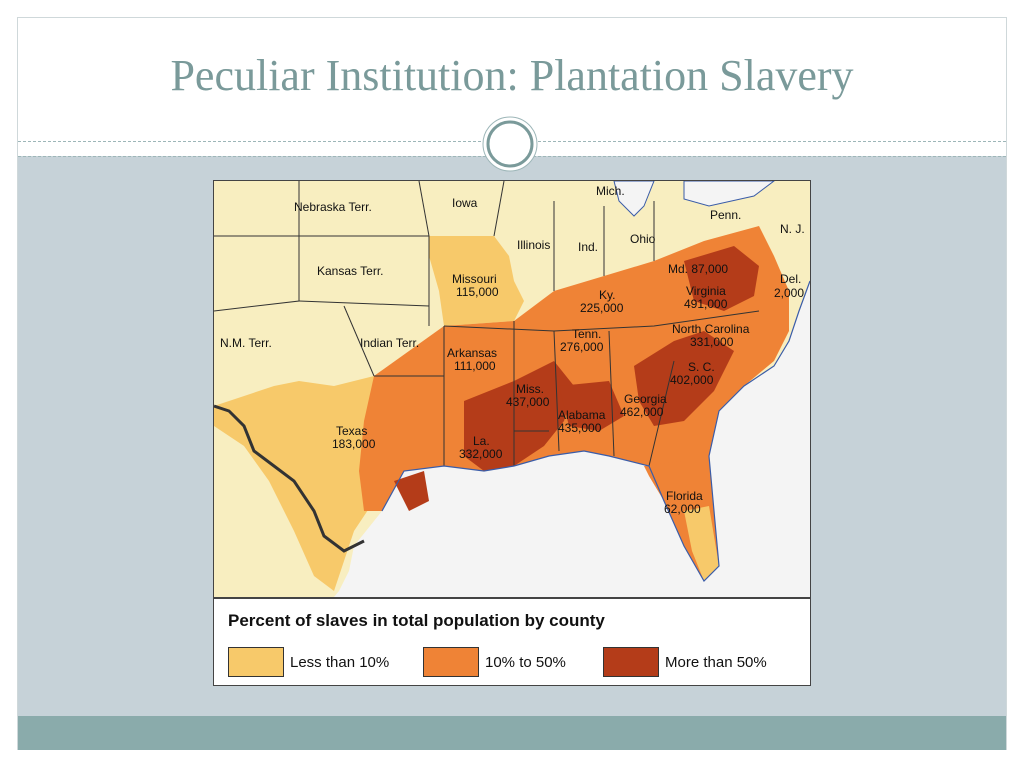 The height and width of the screenshot is (768, 1024). I want to click on label-md: Md. 87,000, so click(698, 269).